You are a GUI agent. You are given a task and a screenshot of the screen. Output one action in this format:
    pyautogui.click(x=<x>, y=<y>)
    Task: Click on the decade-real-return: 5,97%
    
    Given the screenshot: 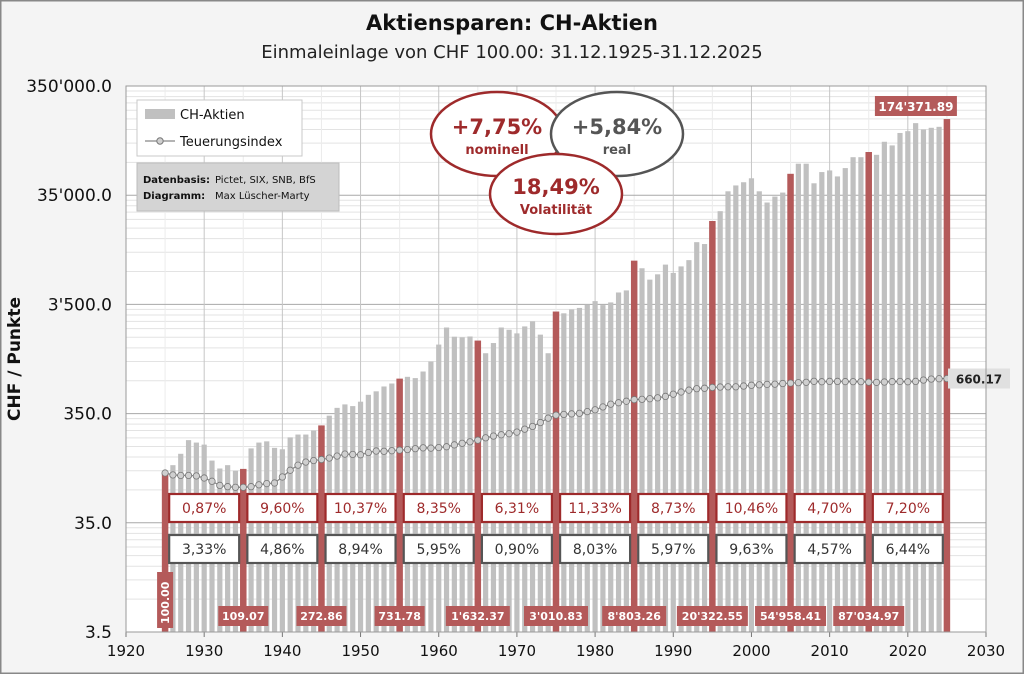 What is the action you would take?
    pyautogui.click(x=673, y=550)
    